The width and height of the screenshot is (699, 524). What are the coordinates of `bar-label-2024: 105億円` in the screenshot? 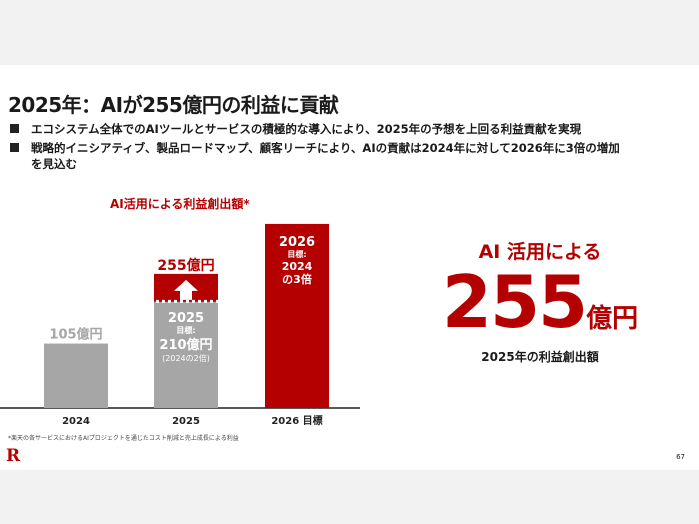 It's located at (75, 335).